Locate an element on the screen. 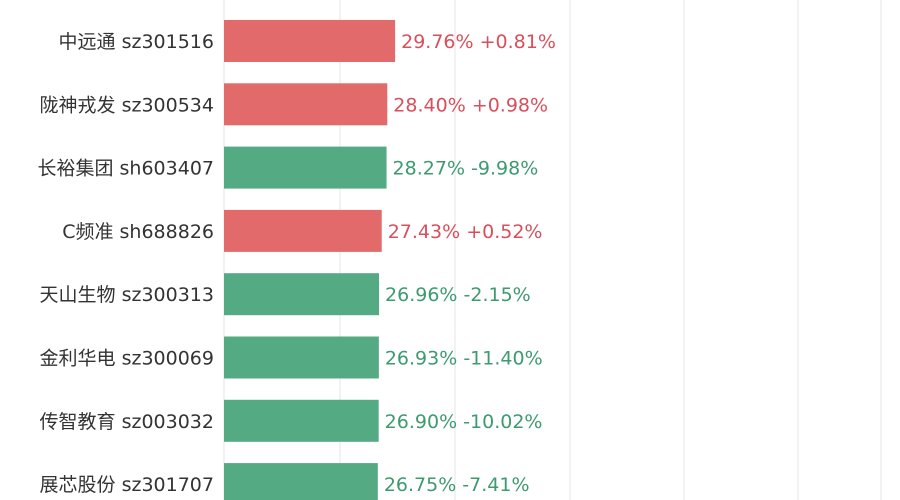  category-label: 传智教育 sz003032 is located at coordinates (127, 422).